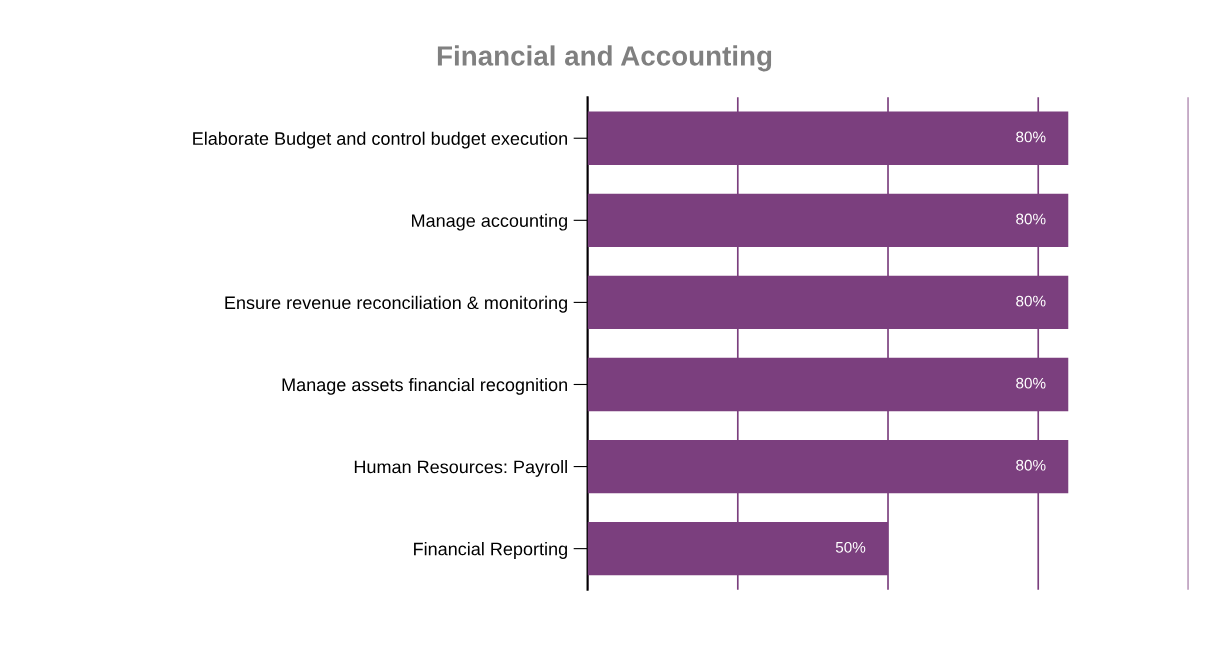  I want to click on y-tick-label: Human Resources: Payroll, so click(460, 468).